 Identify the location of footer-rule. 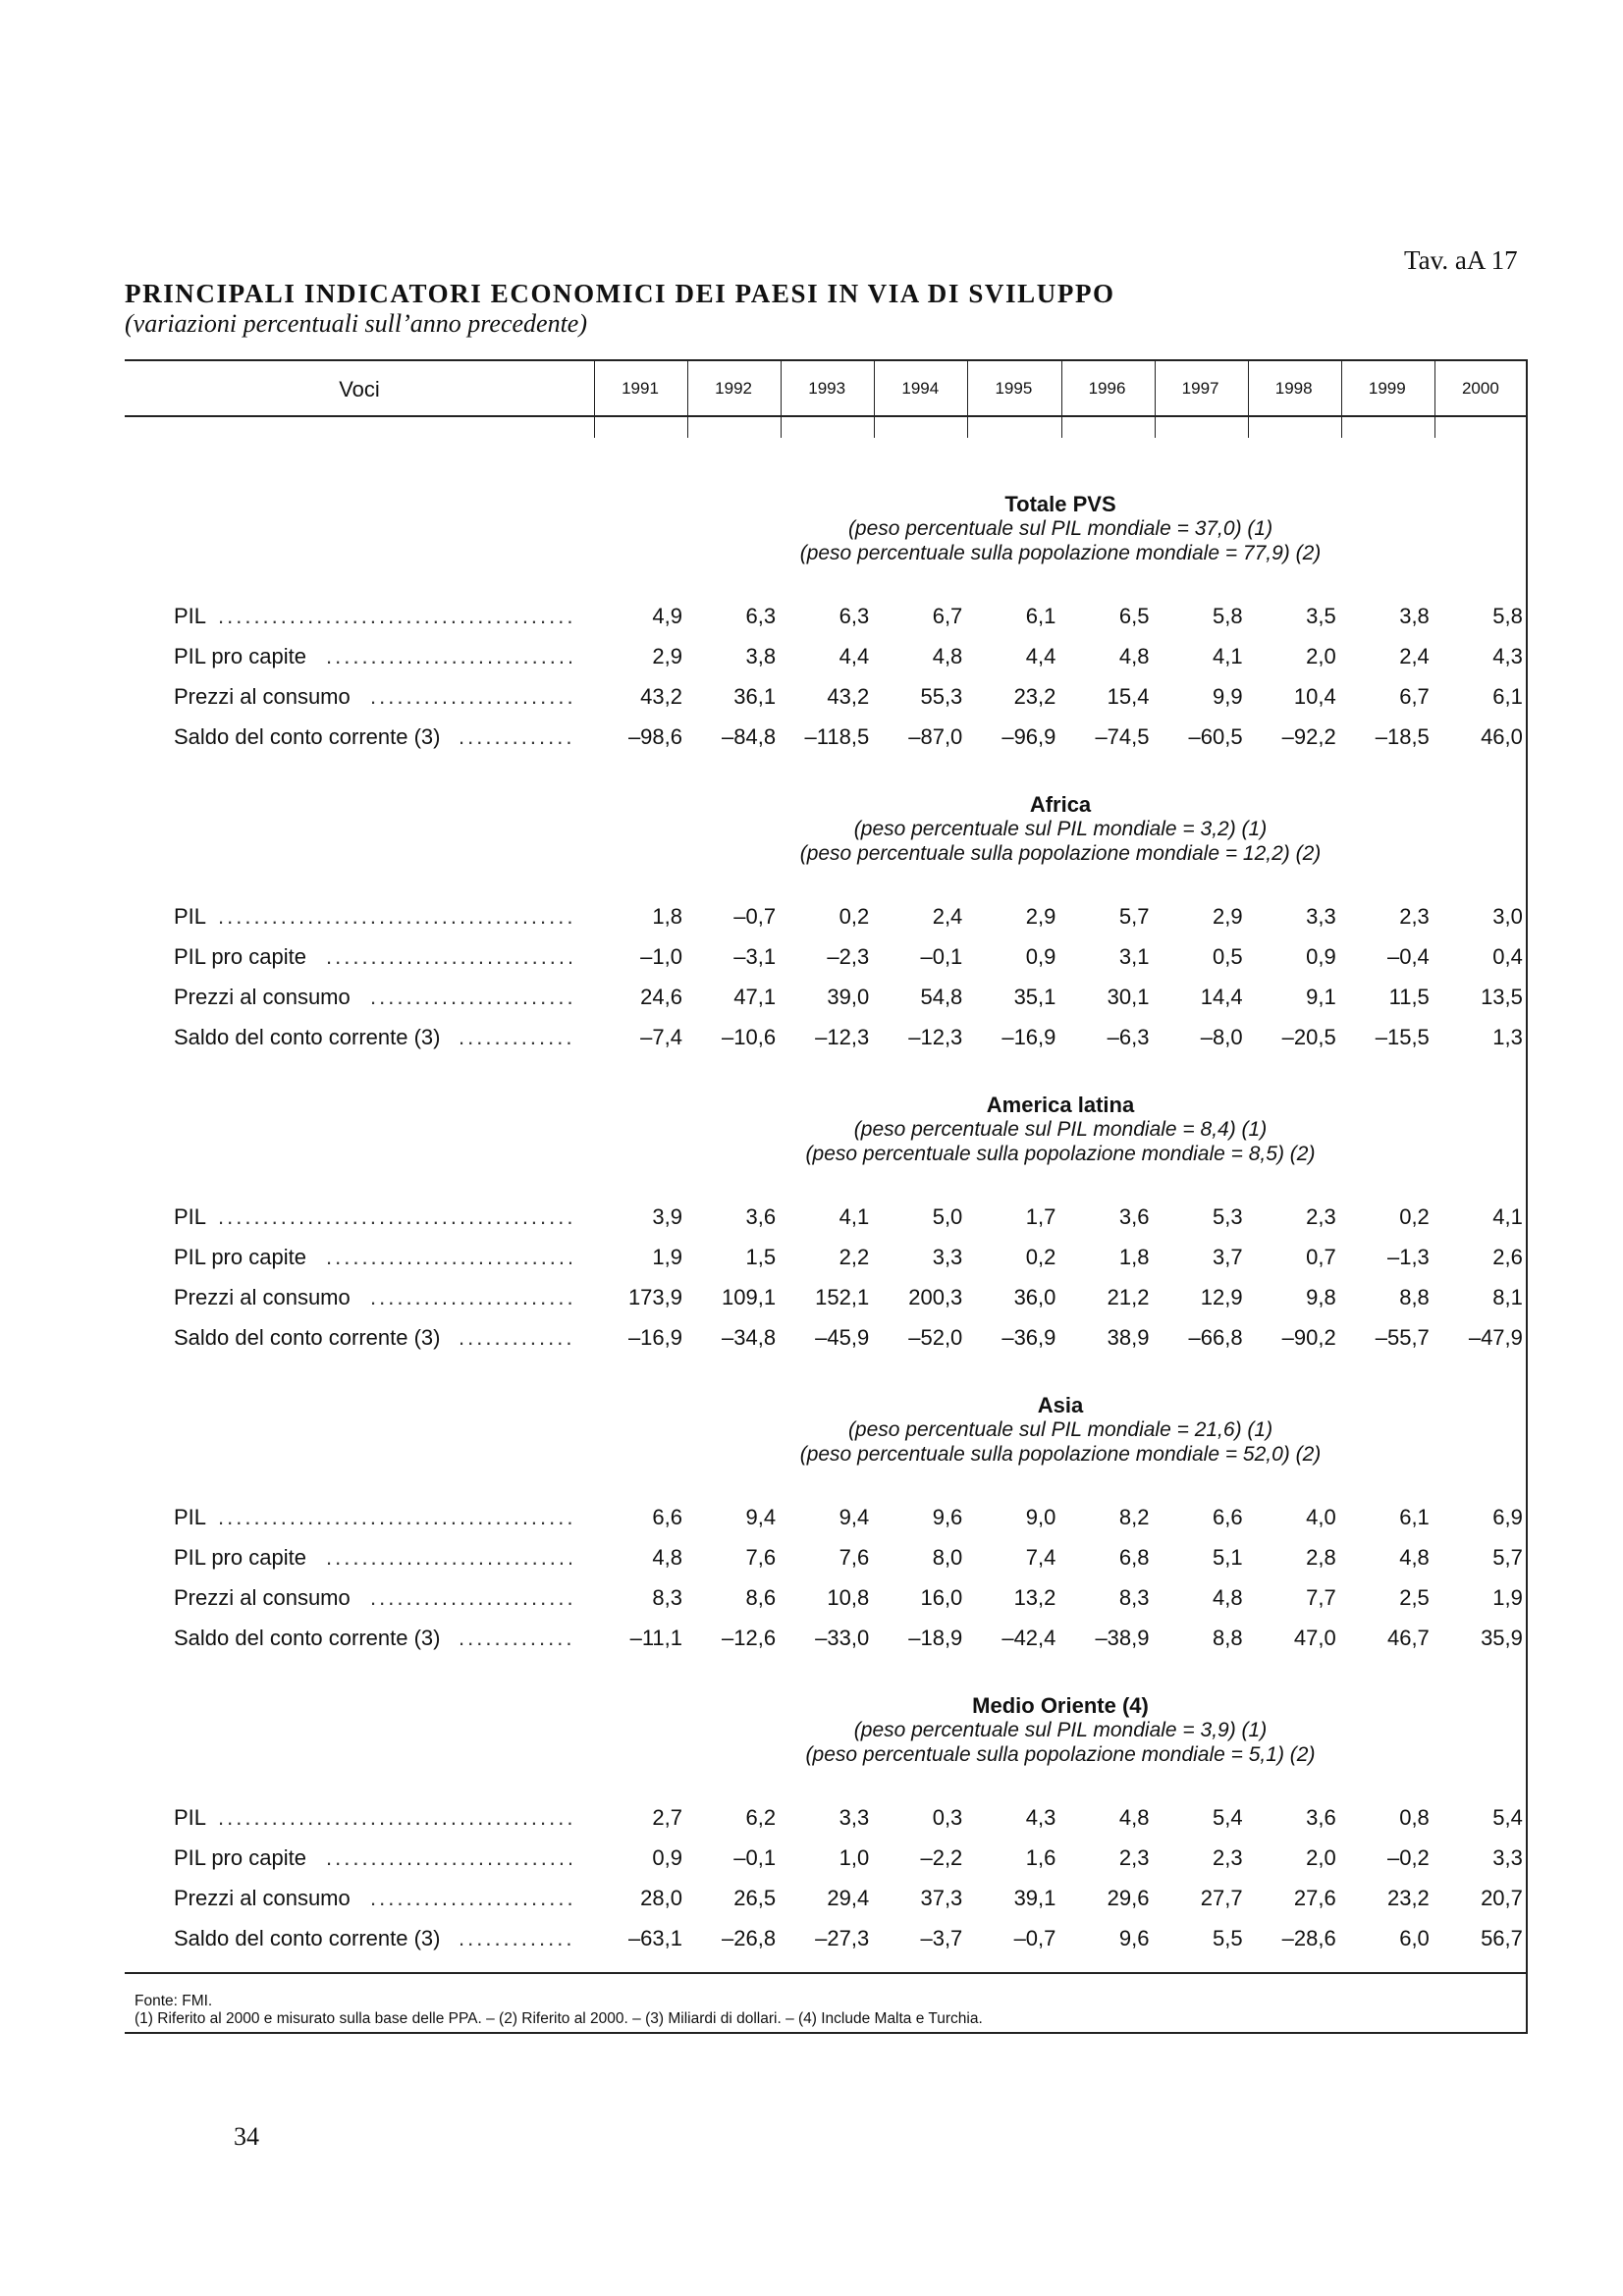
(826, 1973).